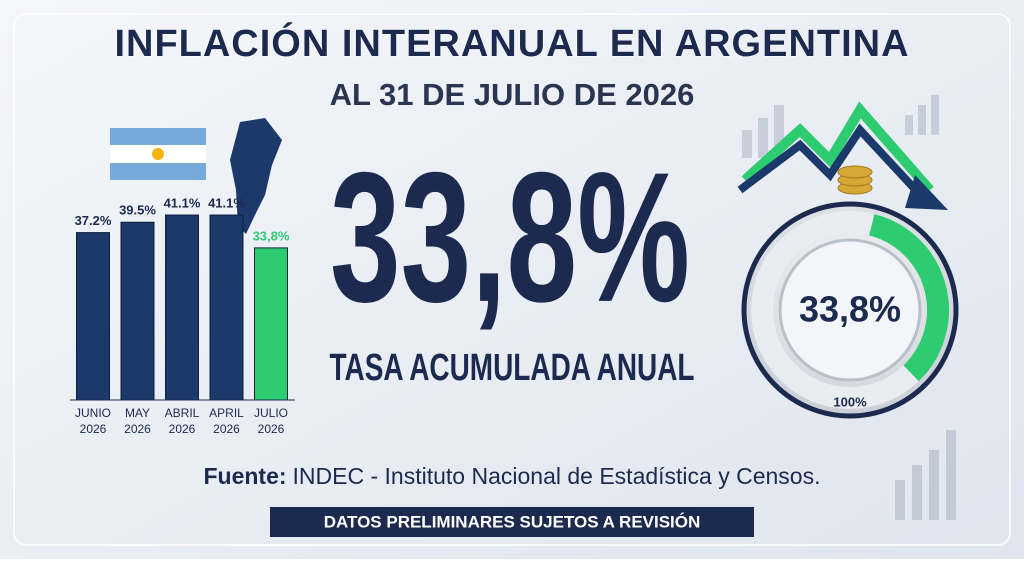 The height and width of the screenshot is (564, 1024). What do you see at coordinates (850, 401) in the screenshot?
I see `gauge-max: 100%` at bounding box center [850, 401].